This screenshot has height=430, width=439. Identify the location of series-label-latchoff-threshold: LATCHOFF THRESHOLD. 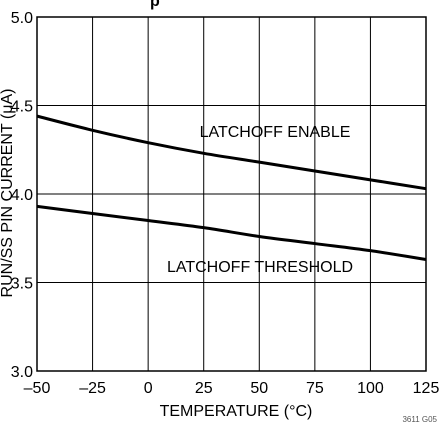
(260, 267).